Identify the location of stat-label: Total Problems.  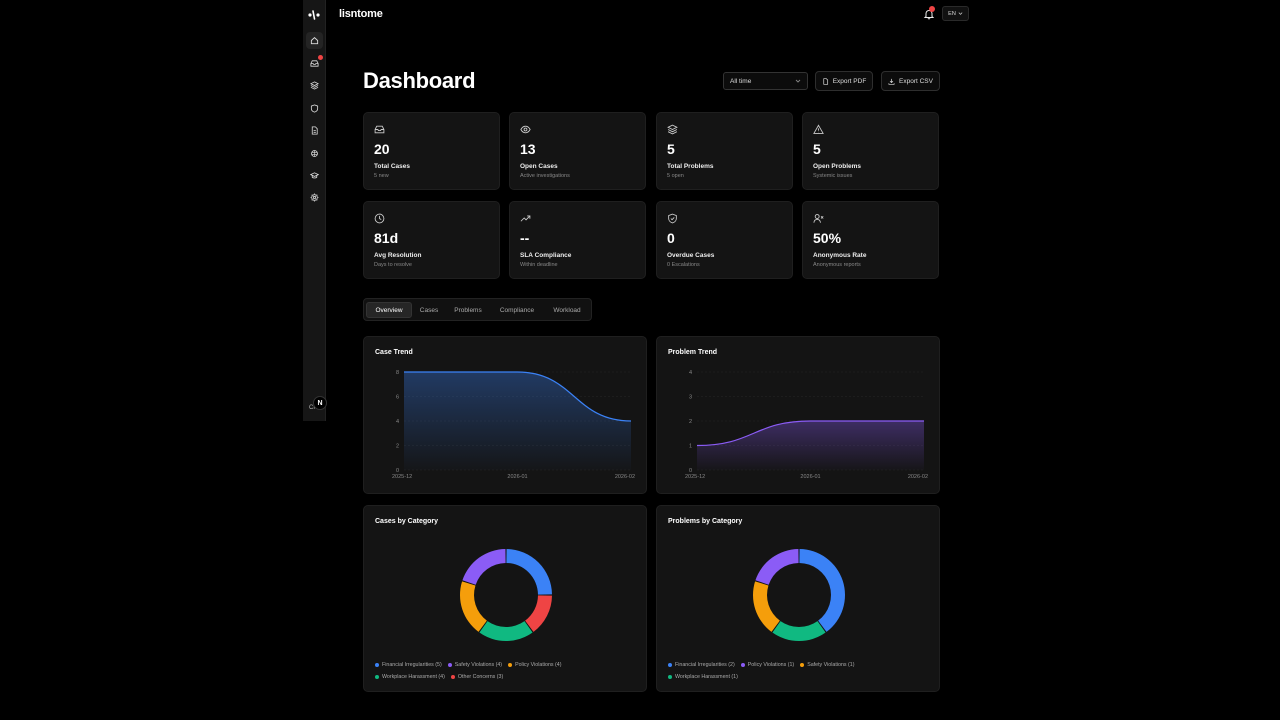
(690, 166).